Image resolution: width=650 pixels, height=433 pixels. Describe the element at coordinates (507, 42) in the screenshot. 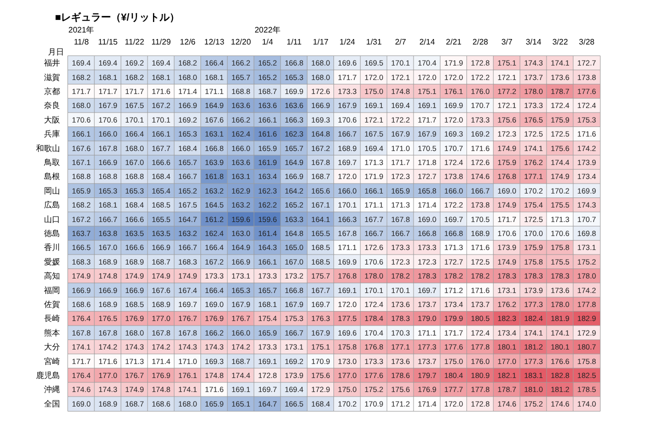

I see `x-tick-label: 3/7` at that location.